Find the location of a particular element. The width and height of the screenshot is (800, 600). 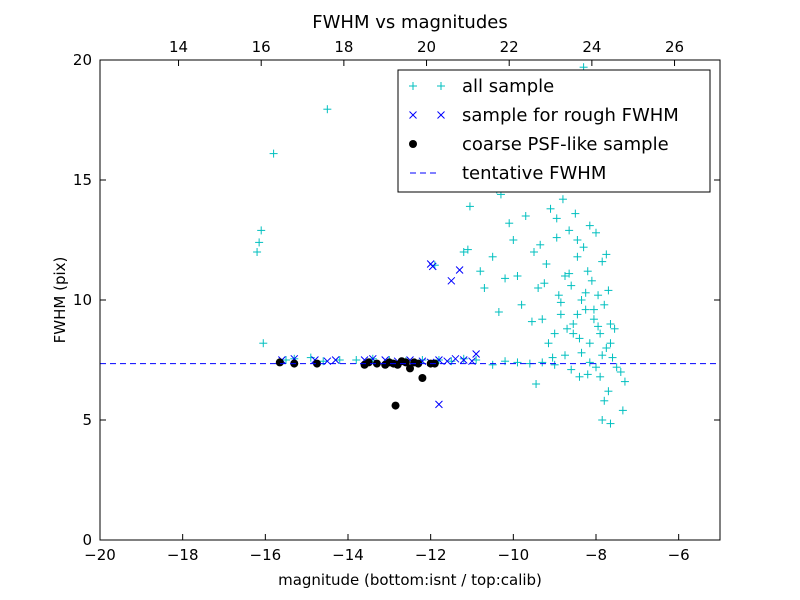

legend-label: tentative FWHM is located at coordinates (534, 173).